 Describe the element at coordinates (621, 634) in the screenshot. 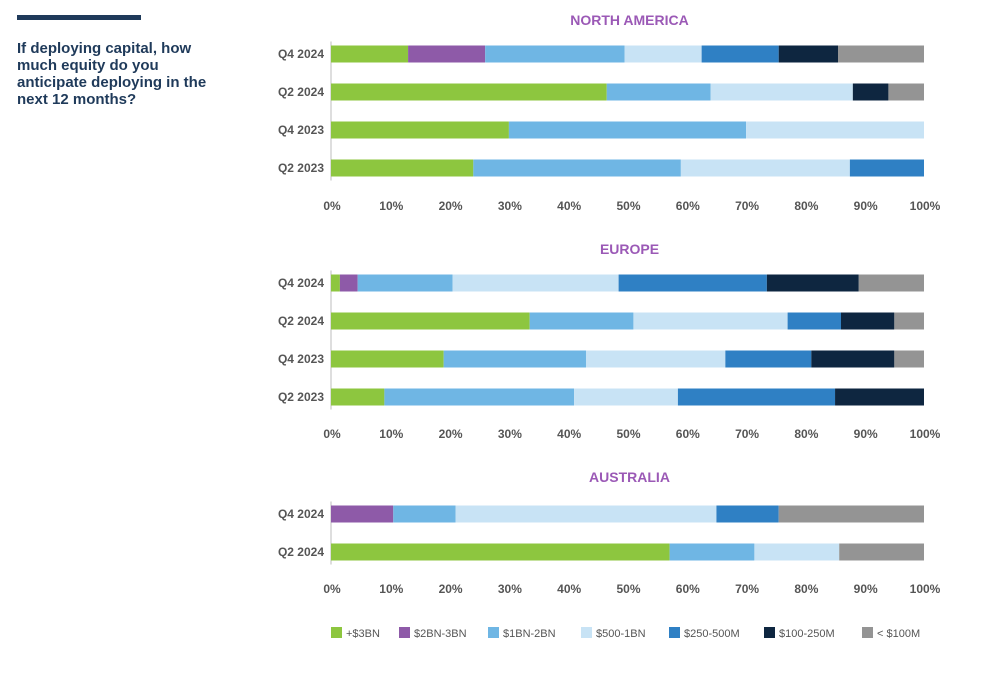

I see `legend-label: $500-1BN` at that location.